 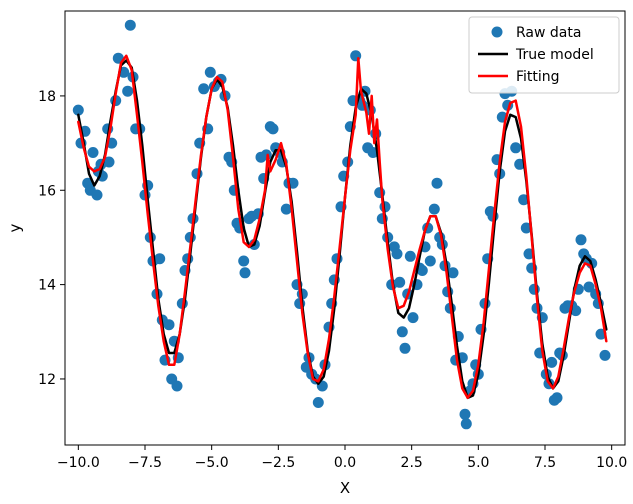 What do you see at coordinates (15, 227) in the screenshot?
I see `y-axis-label: y` at bounding box center [15, 227].